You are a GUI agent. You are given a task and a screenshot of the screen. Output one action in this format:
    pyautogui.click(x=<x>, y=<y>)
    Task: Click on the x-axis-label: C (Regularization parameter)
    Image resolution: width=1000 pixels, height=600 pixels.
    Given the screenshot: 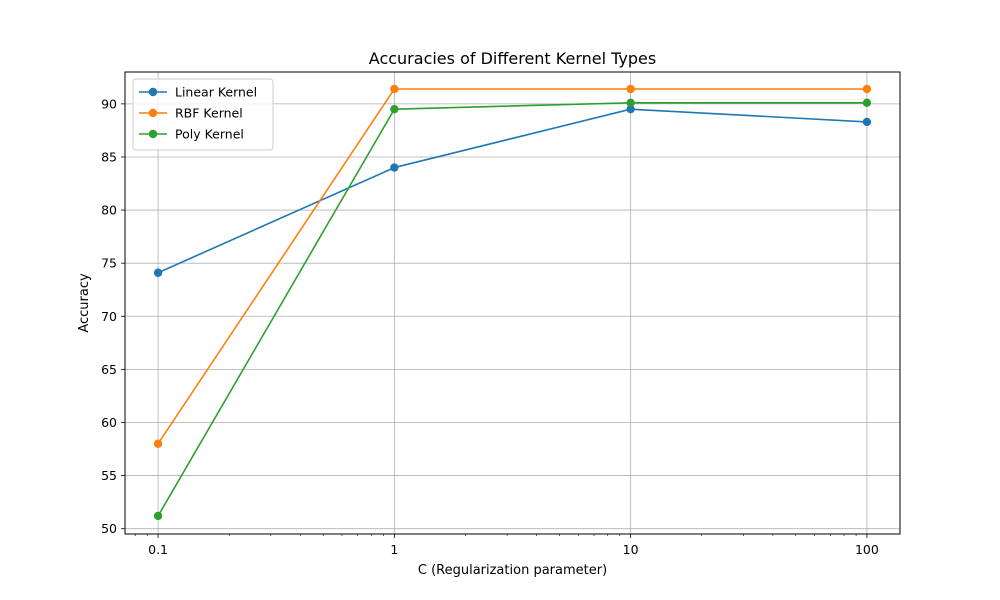 What is the action you would take?
    pyautogui.click(x=512, y=570)
    